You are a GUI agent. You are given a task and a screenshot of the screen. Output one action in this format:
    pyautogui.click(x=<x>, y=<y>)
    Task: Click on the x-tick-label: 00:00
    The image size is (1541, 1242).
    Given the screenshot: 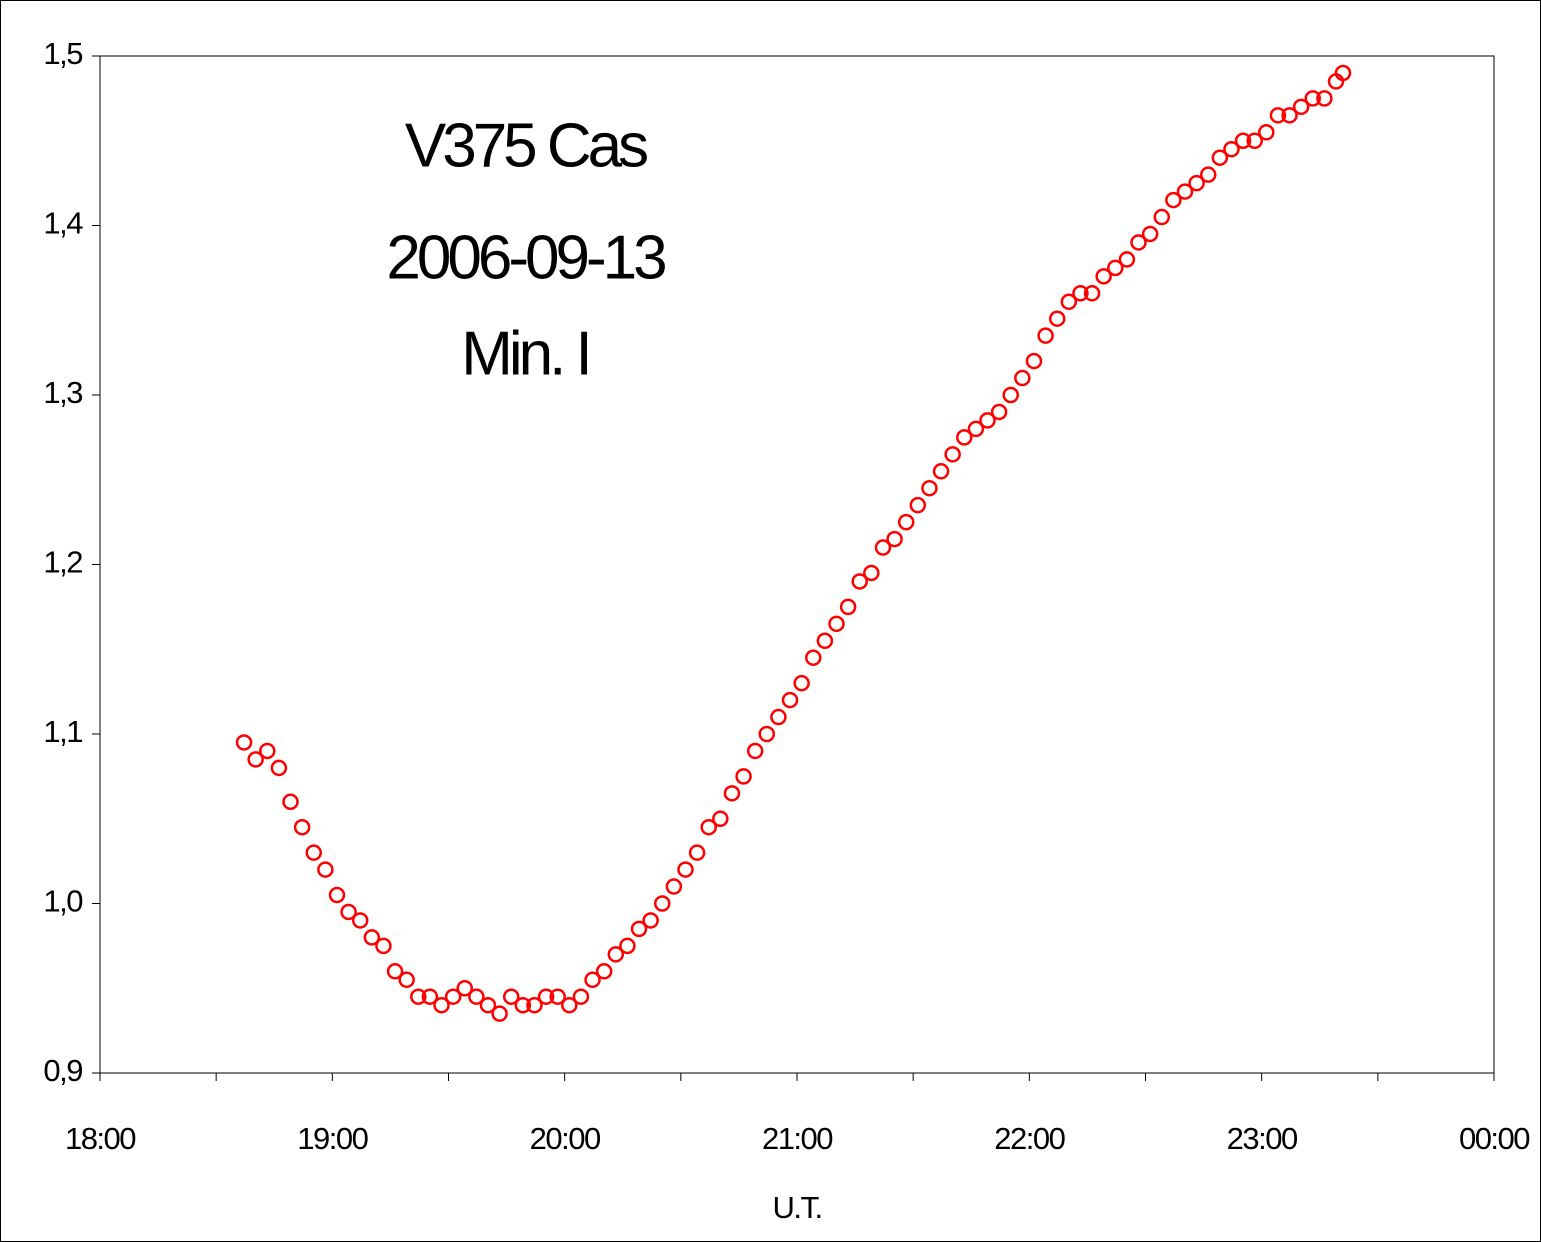 What is the action you would take?
    pyautogui.click(x=1494, y=1138)
    